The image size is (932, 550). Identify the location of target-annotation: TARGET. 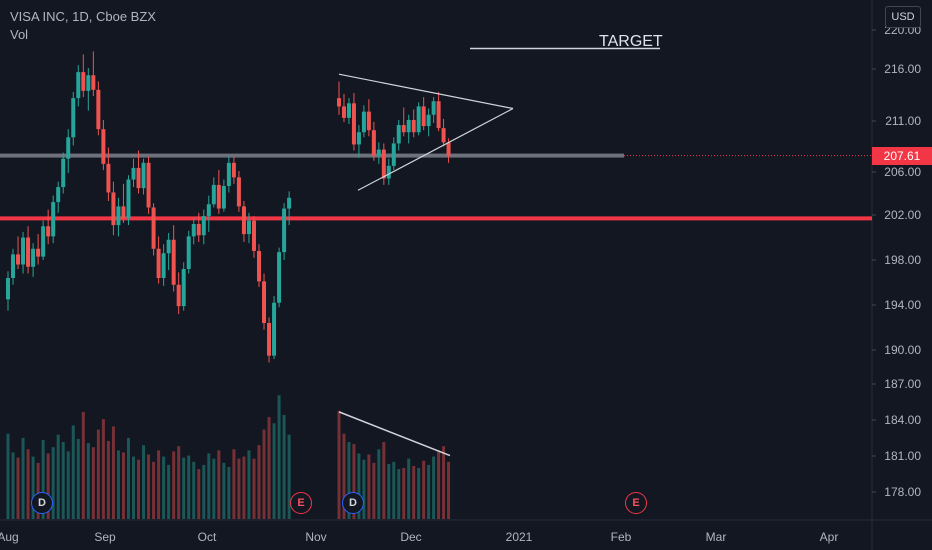
(631, 41).